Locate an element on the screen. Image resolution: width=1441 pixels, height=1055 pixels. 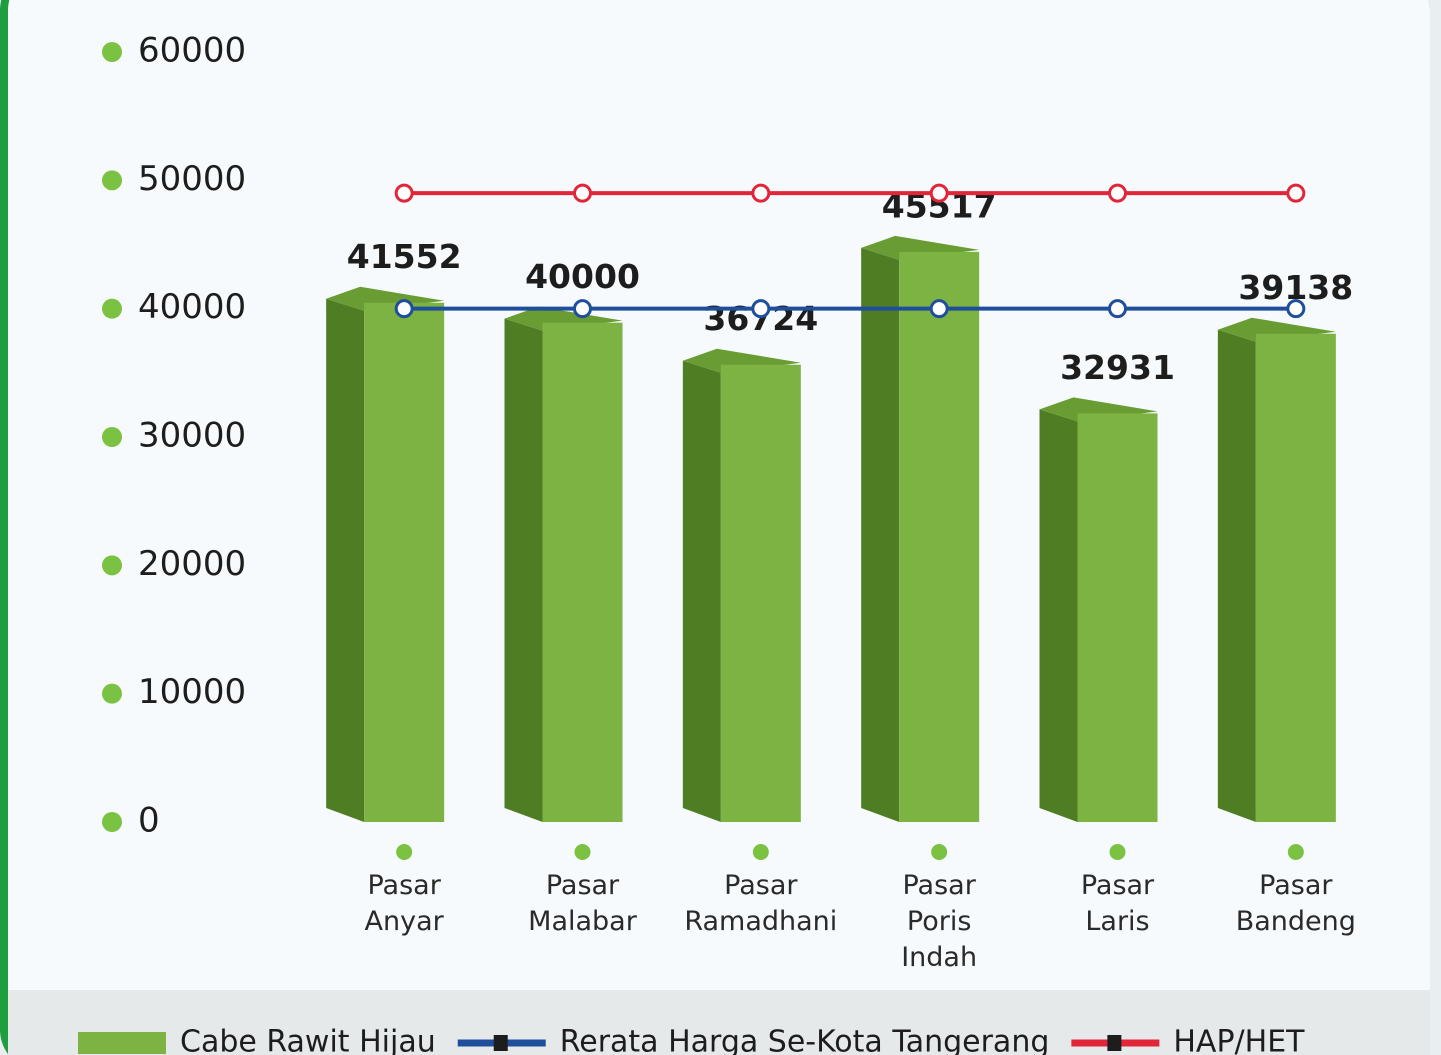
y-tick-label: 0 is located at coordinates (149, 821).